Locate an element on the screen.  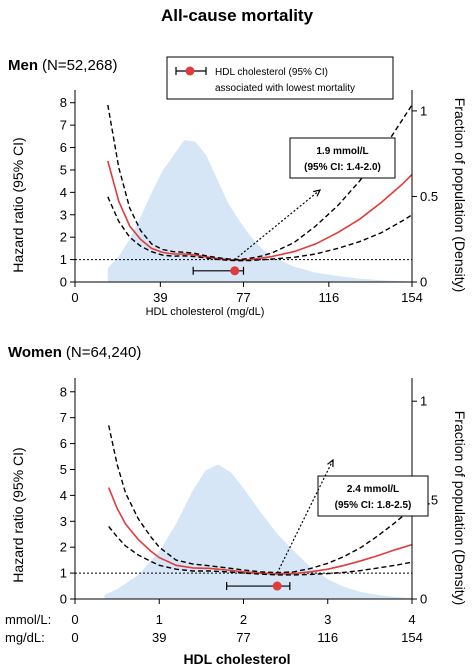
men-xtick-label: 154 is located at coordinates (412, 297).